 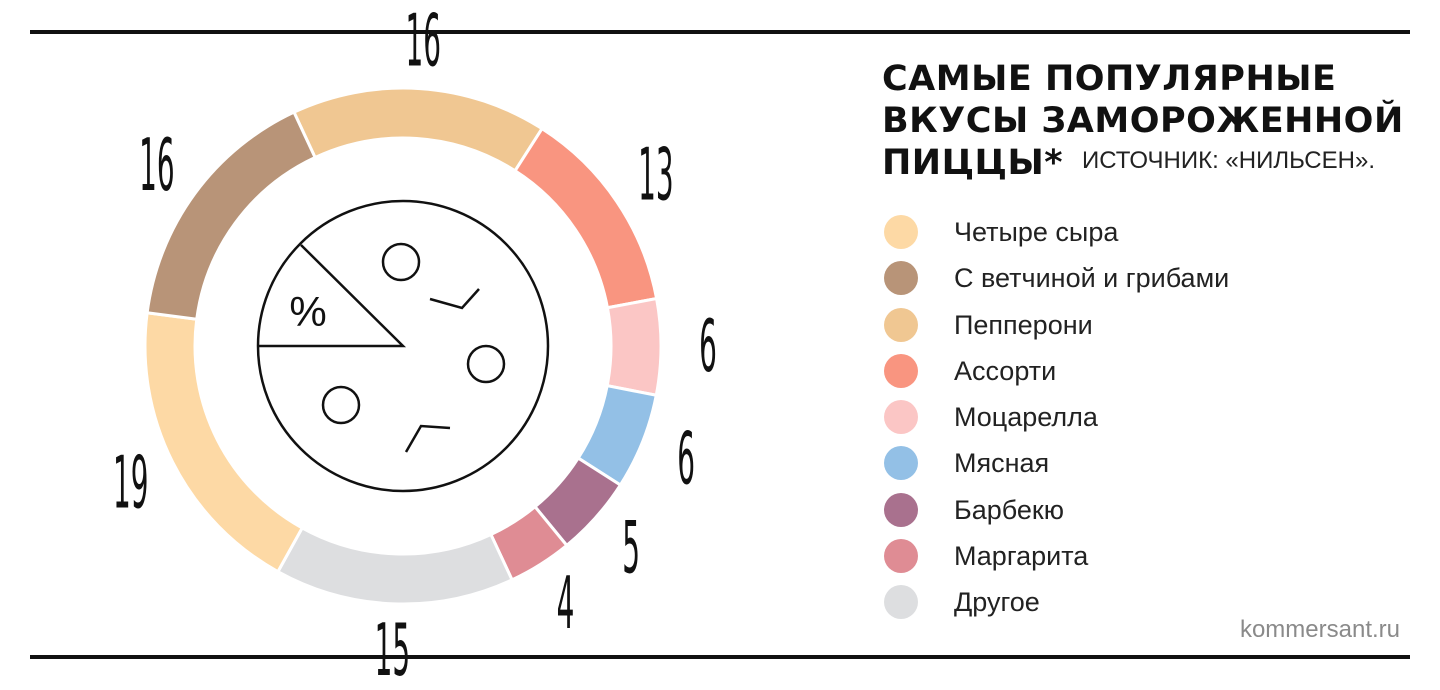 I want to click on legend-label: Другое, so click(x=997, y=602).